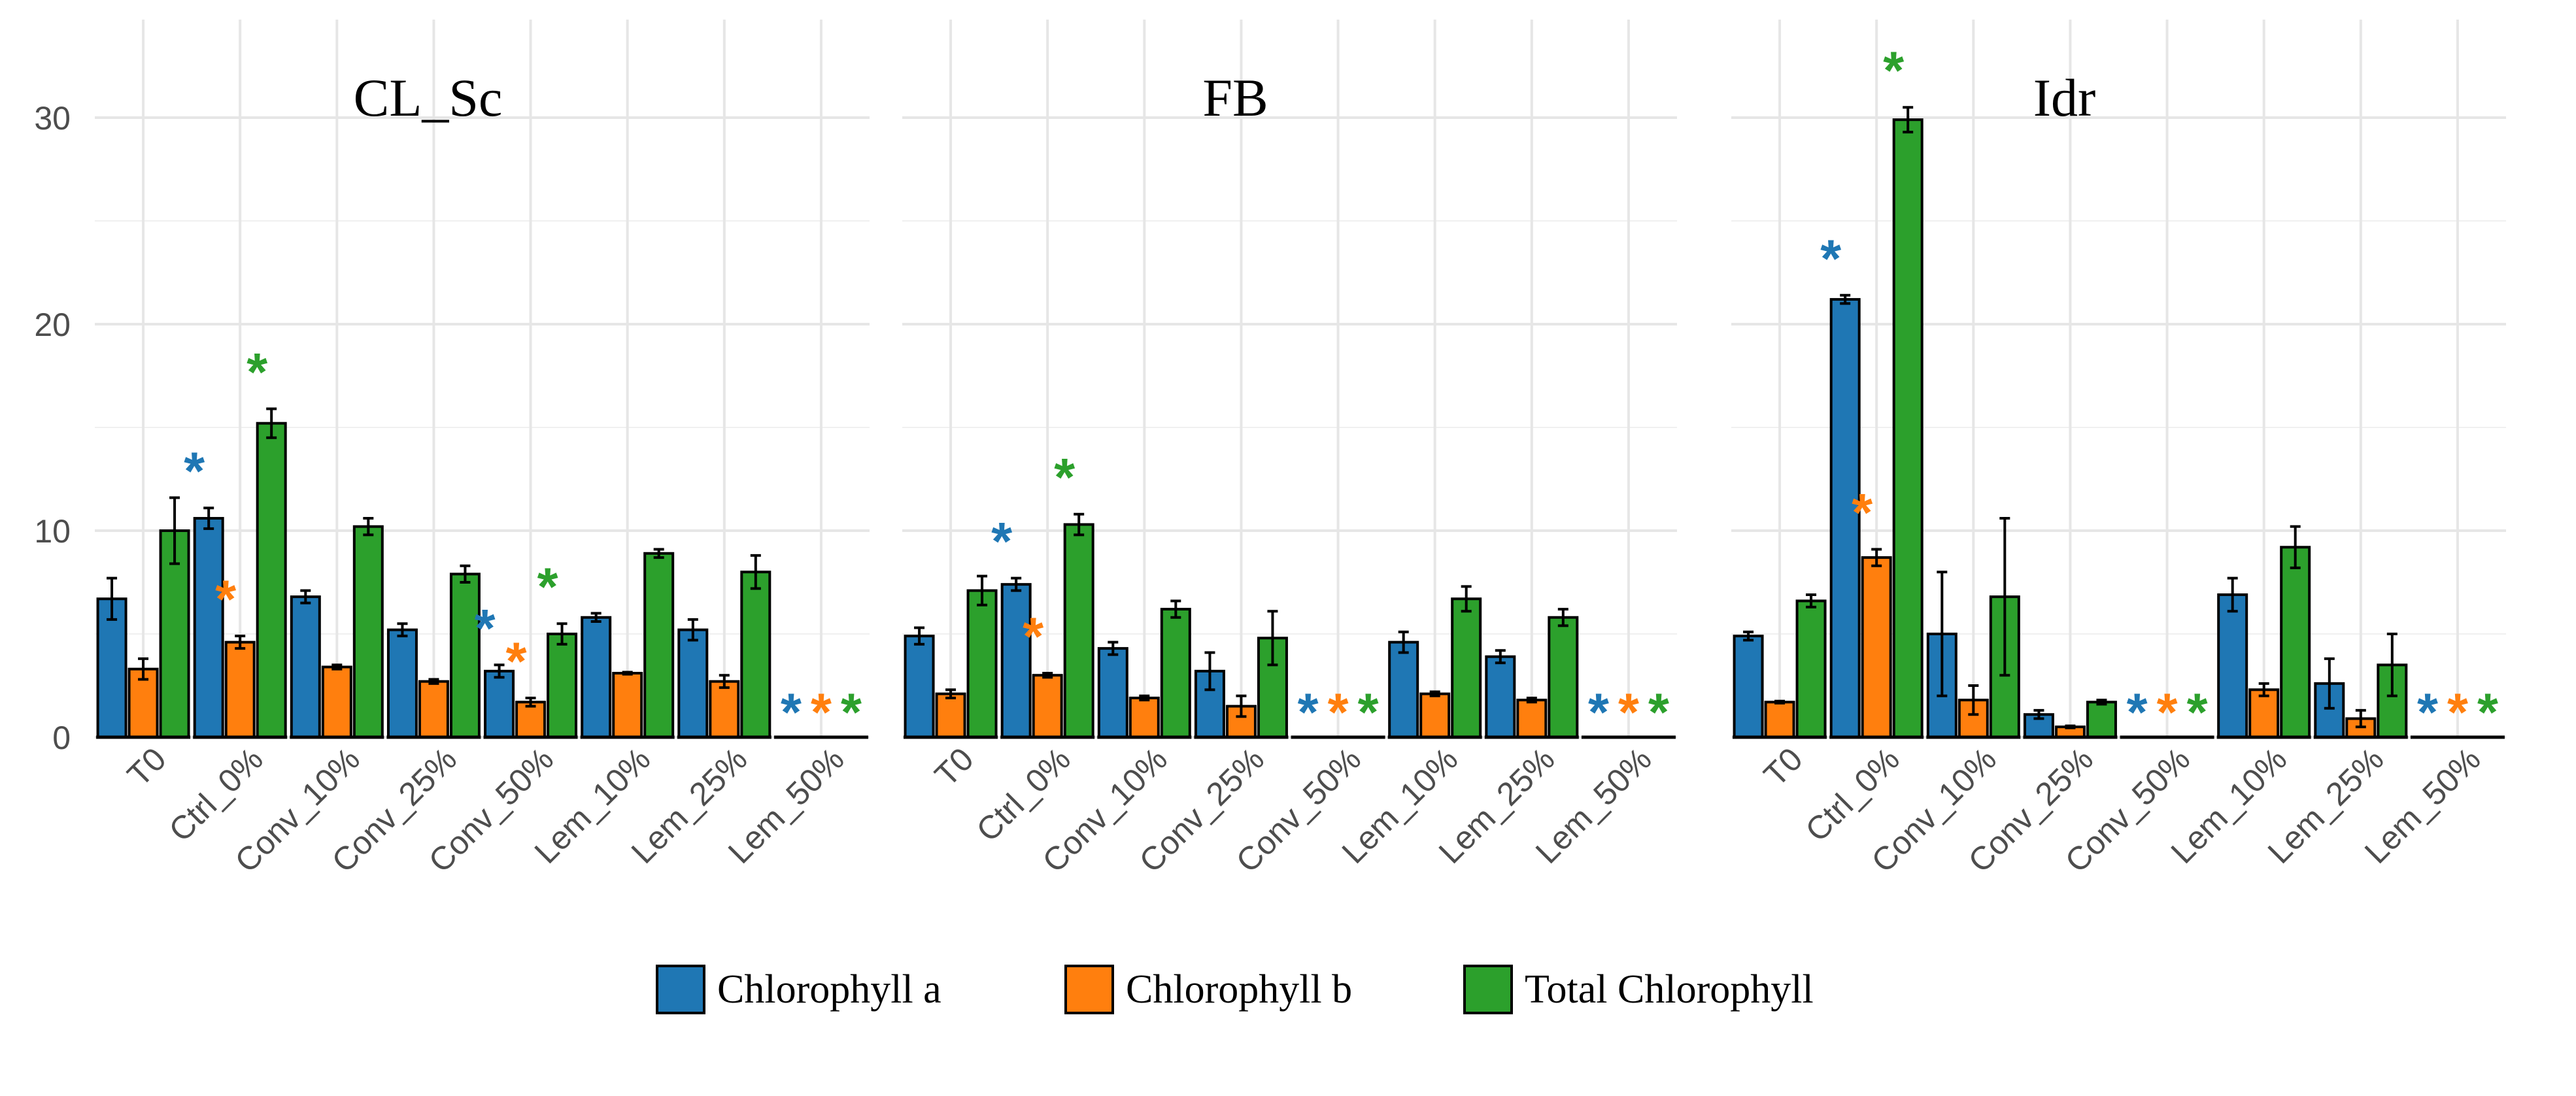 The width and height of the screenshot is (2576, 1096). I want to click on bar-idr-ctrl-0-total-chlorophyll, so click(1908, 428).